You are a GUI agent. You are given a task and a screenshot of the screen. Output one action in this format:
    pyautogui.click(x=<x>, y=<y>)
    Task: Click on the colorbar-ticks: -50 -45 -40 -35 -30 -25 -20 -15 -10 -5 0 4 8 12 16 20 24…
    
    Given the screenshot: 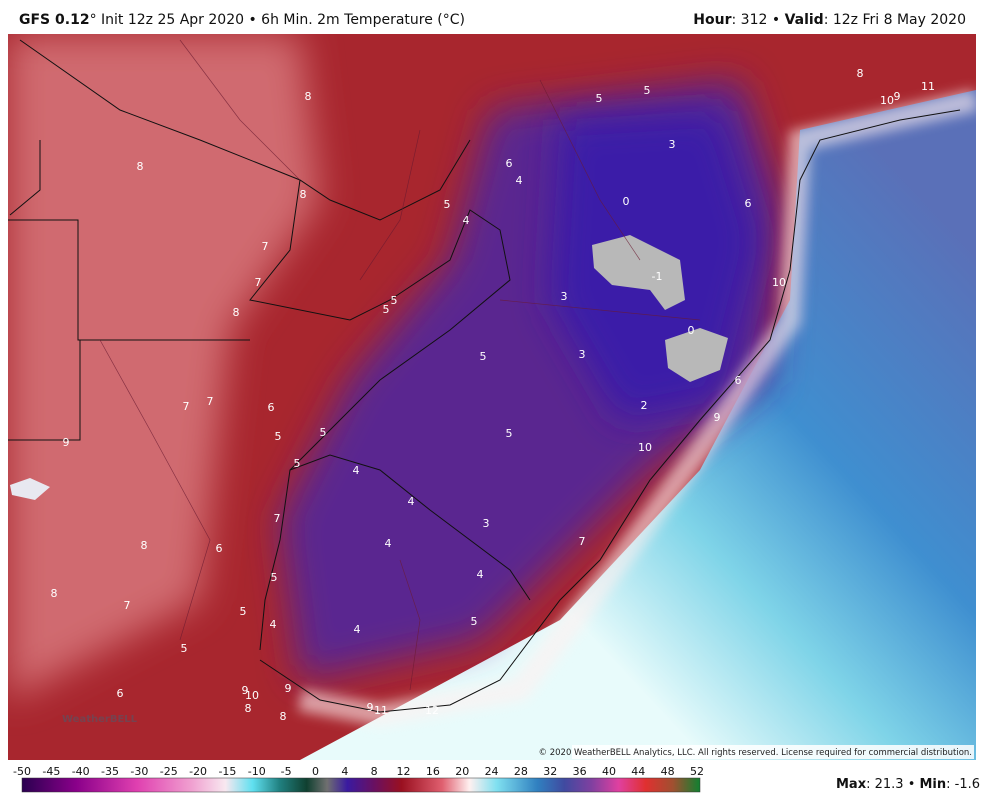 What is the action you would take?
    pyautogui.click(x=358, y=771)
    